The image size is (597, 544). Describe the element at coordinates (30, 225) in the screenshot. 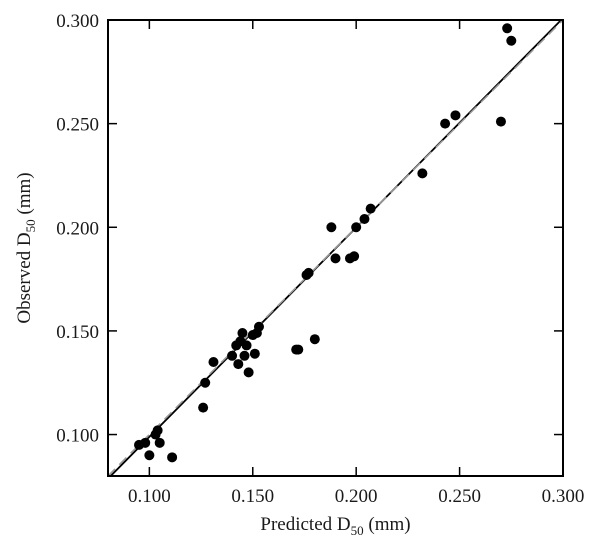

I see `y-axis-title-subscript: 50` at that location.